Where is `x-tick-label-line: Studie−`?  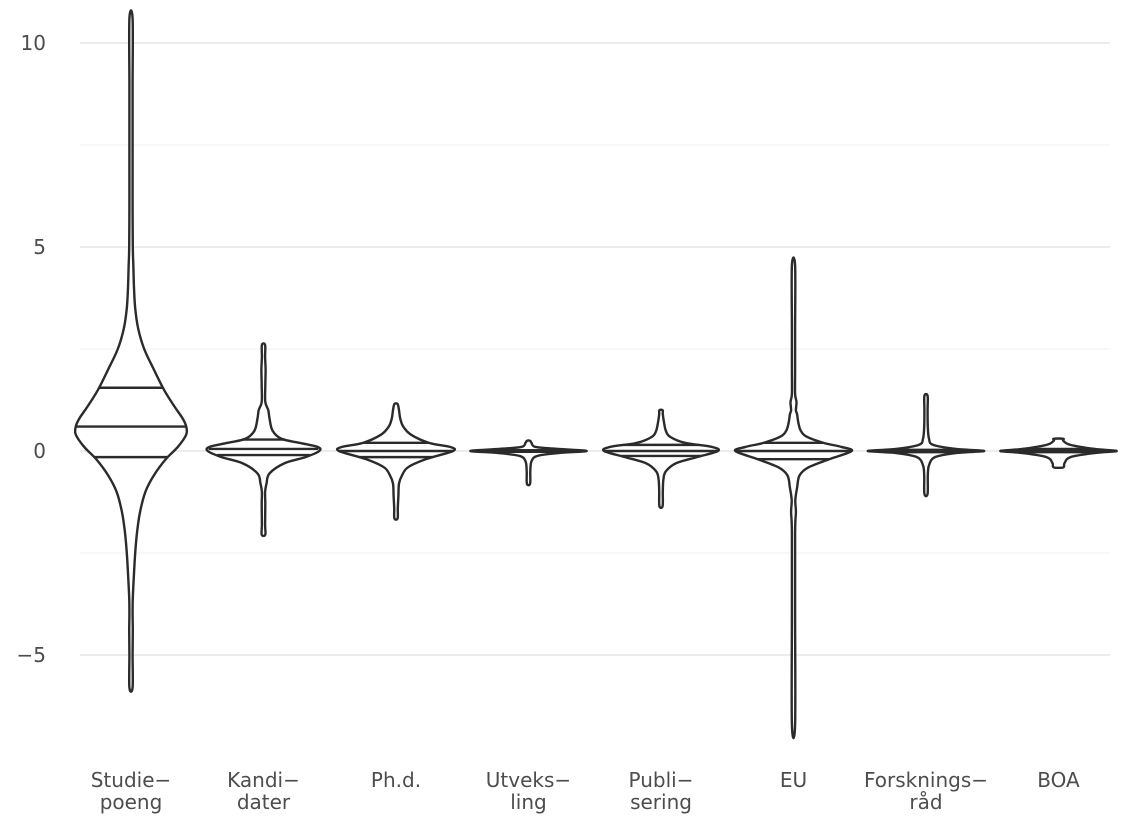 x-tick-label-line: Studie− is located at coordinates (131, 780).